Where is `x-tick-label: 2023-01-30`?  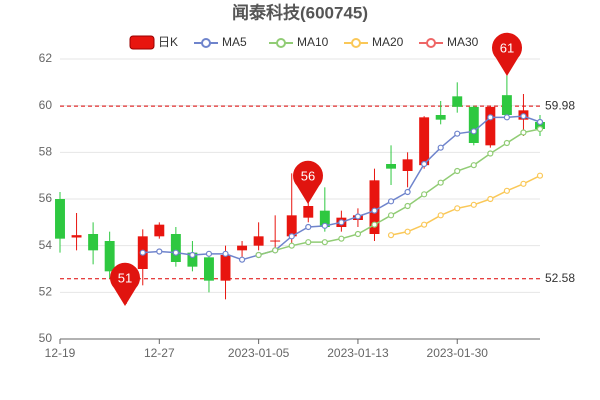 x-tick-label: 2023-01-30 is located at coordinates (458, 353).